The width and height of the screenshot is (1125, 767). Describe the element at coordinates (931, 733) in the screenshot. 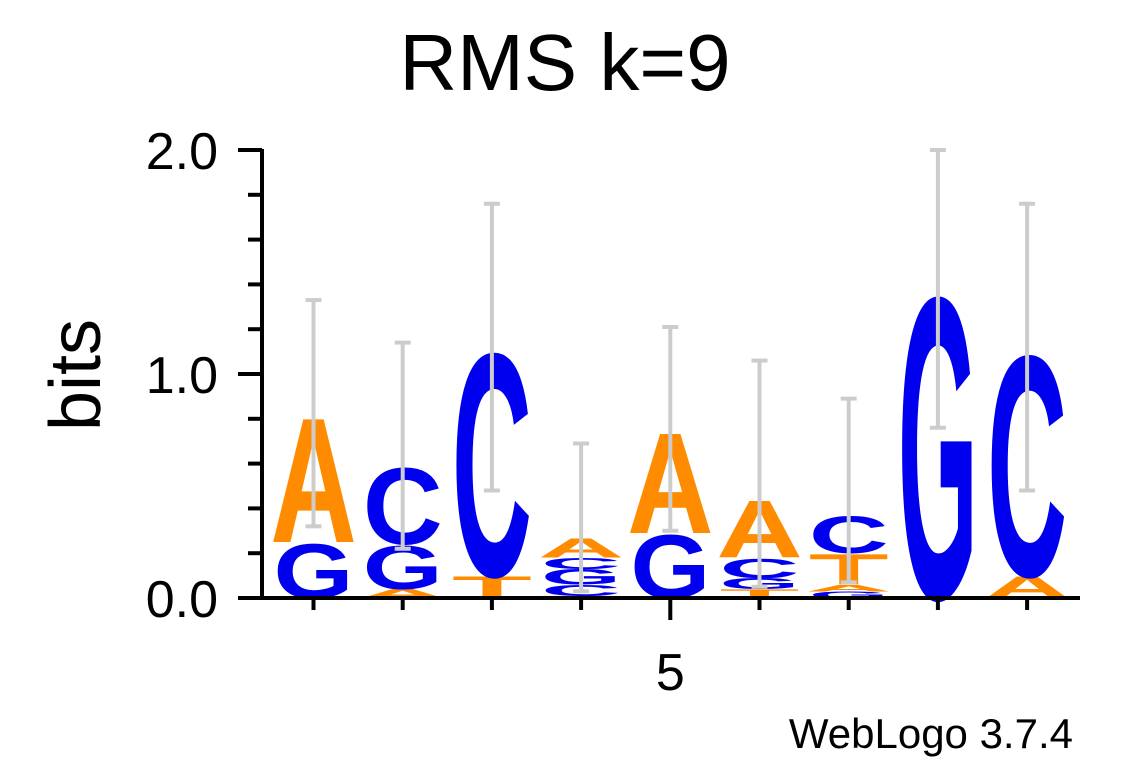

I see `weblogo-credit: WebLogo 3.7.4` at that location.